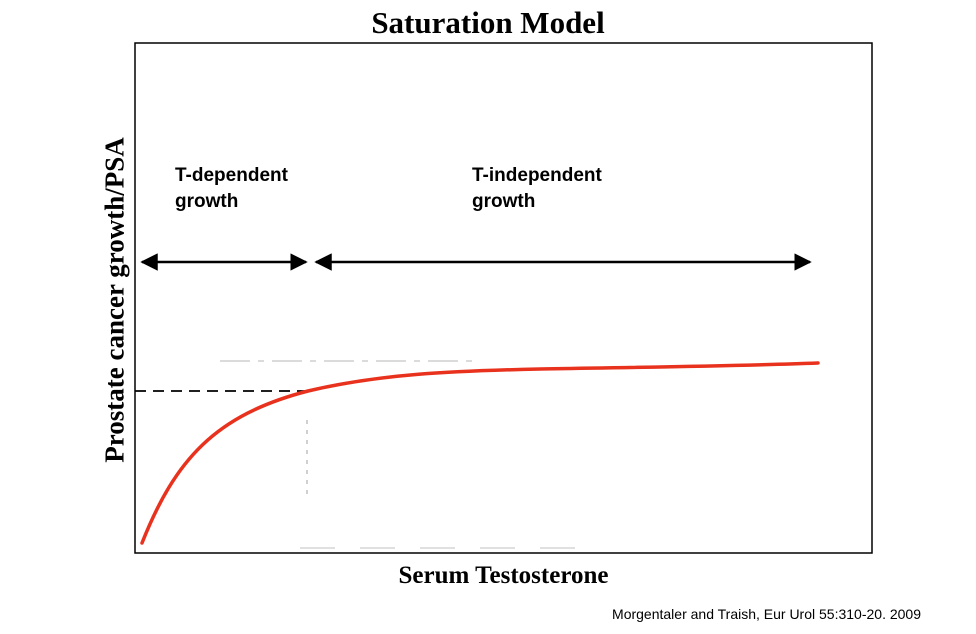 This screenshot has height=634, width=976. What do you see at coordinates (537, 189) in the screenshot?
I see `t-independent-label: T-independent growth` at bounding box center [537, 189].